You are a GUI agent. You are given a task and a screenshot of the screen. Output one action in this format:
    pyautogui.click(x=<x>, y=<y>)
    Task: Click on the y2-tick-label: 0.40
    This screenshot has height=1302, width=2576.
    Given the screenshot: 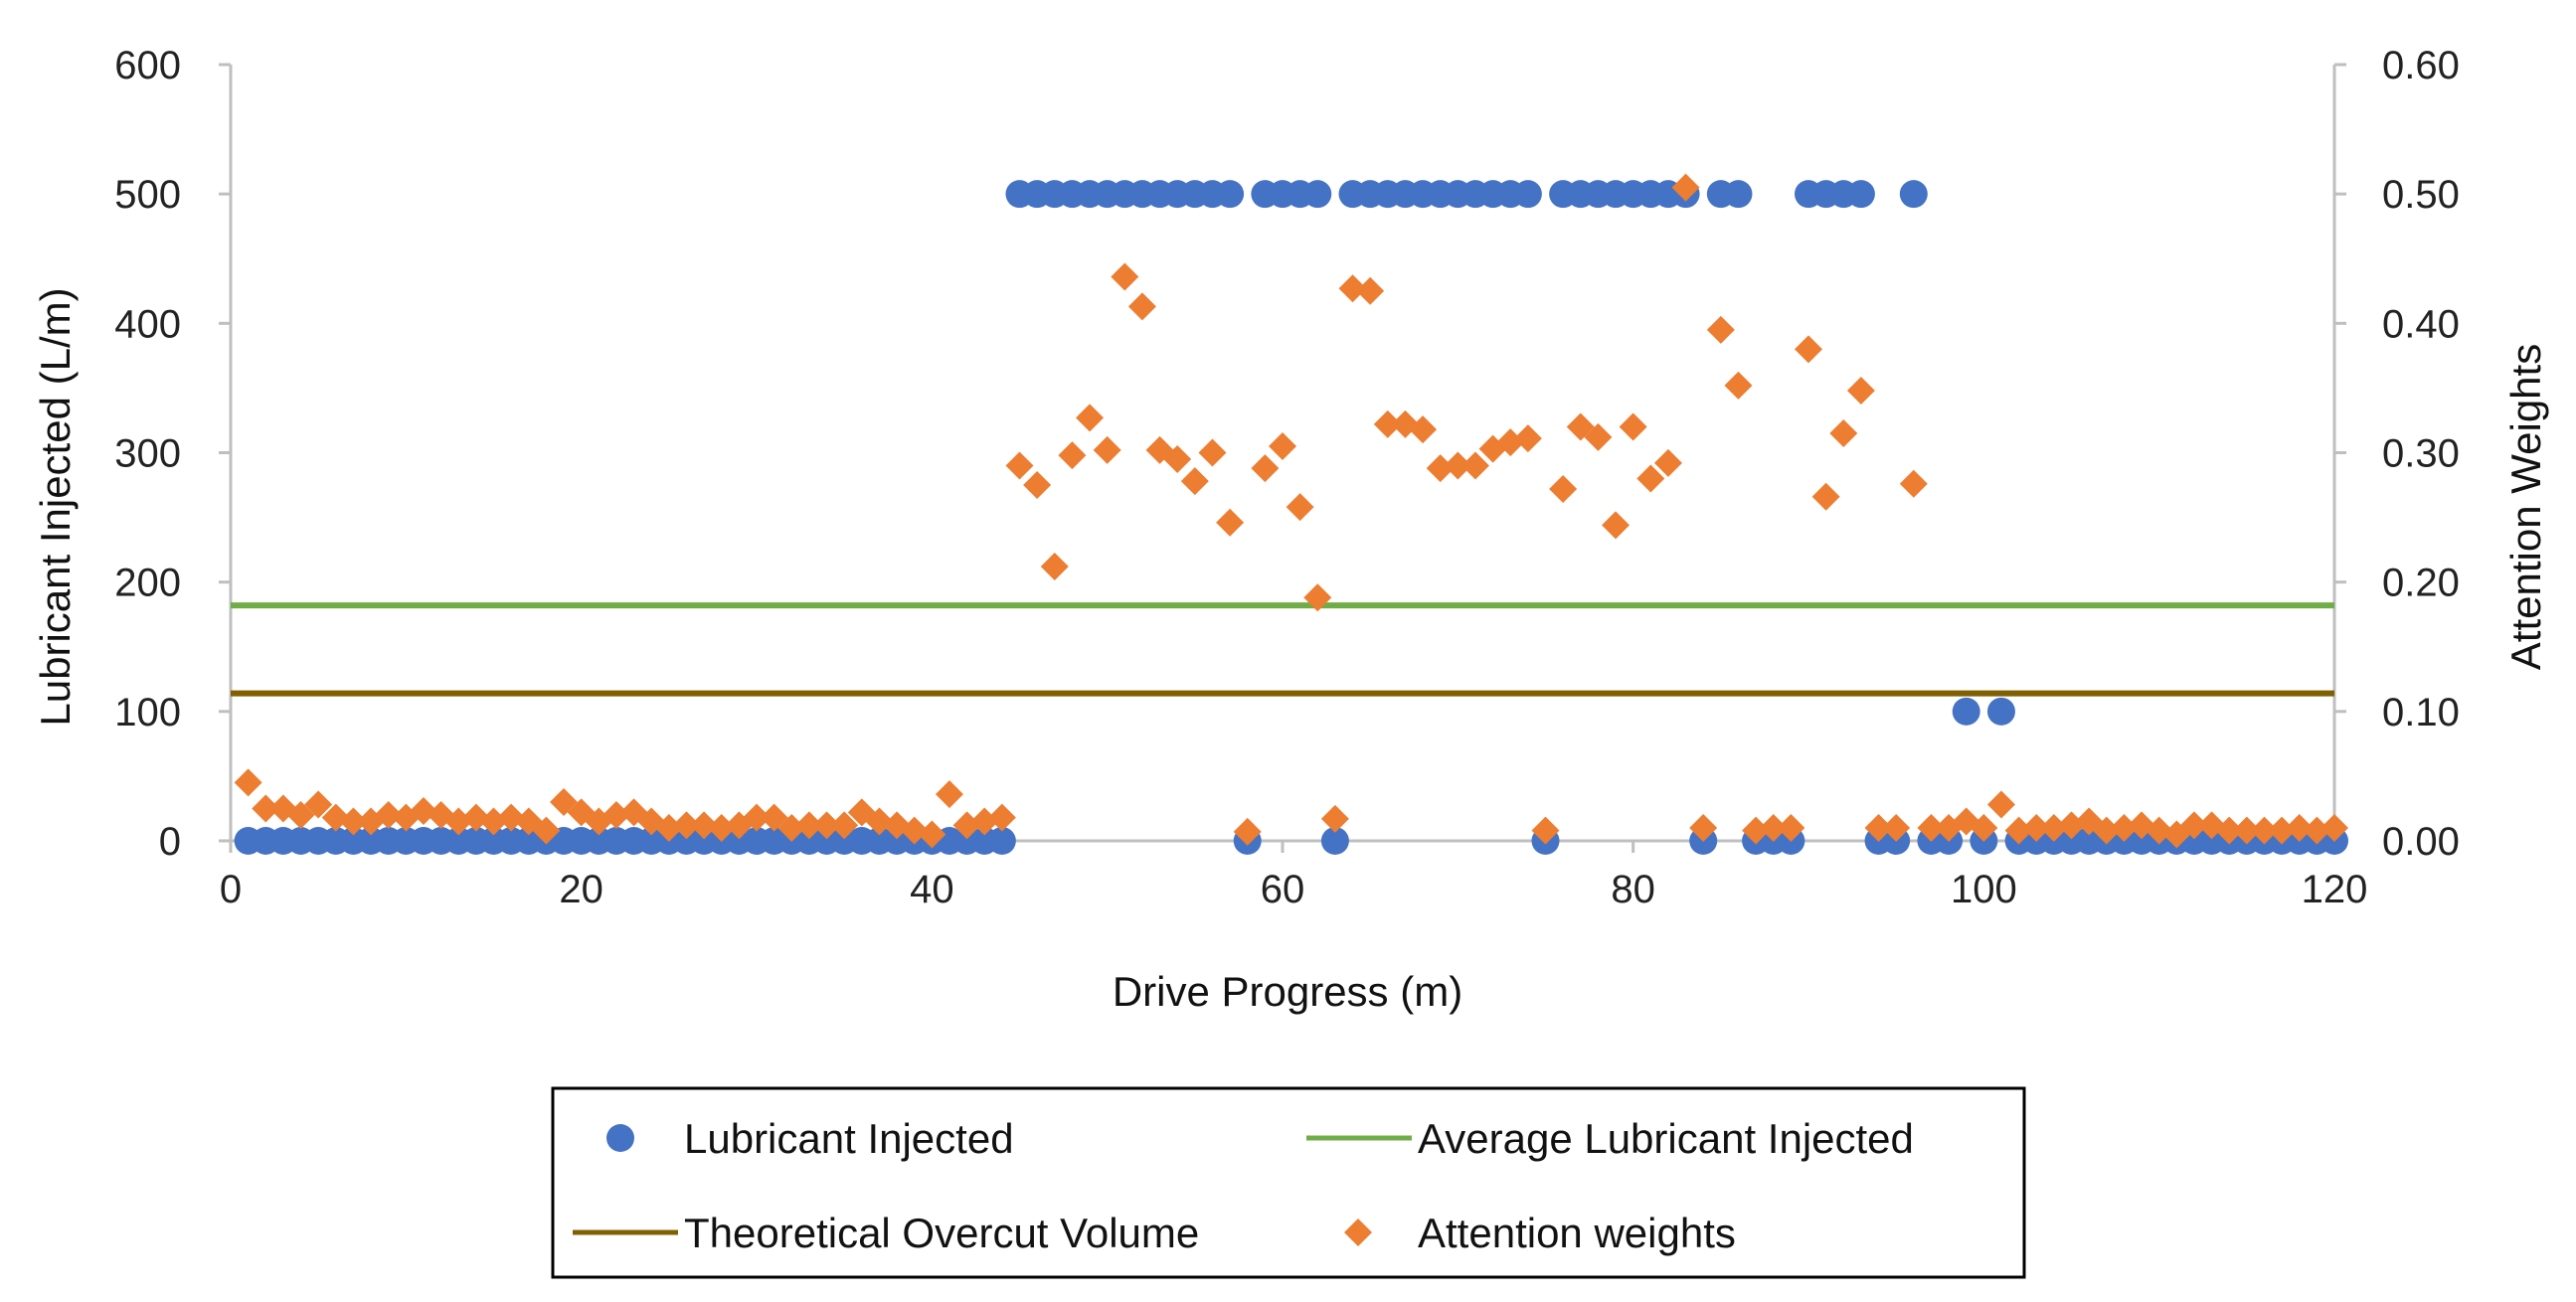 What is the action you would take?
    pyautogui.click(x=2421, y=324)
    